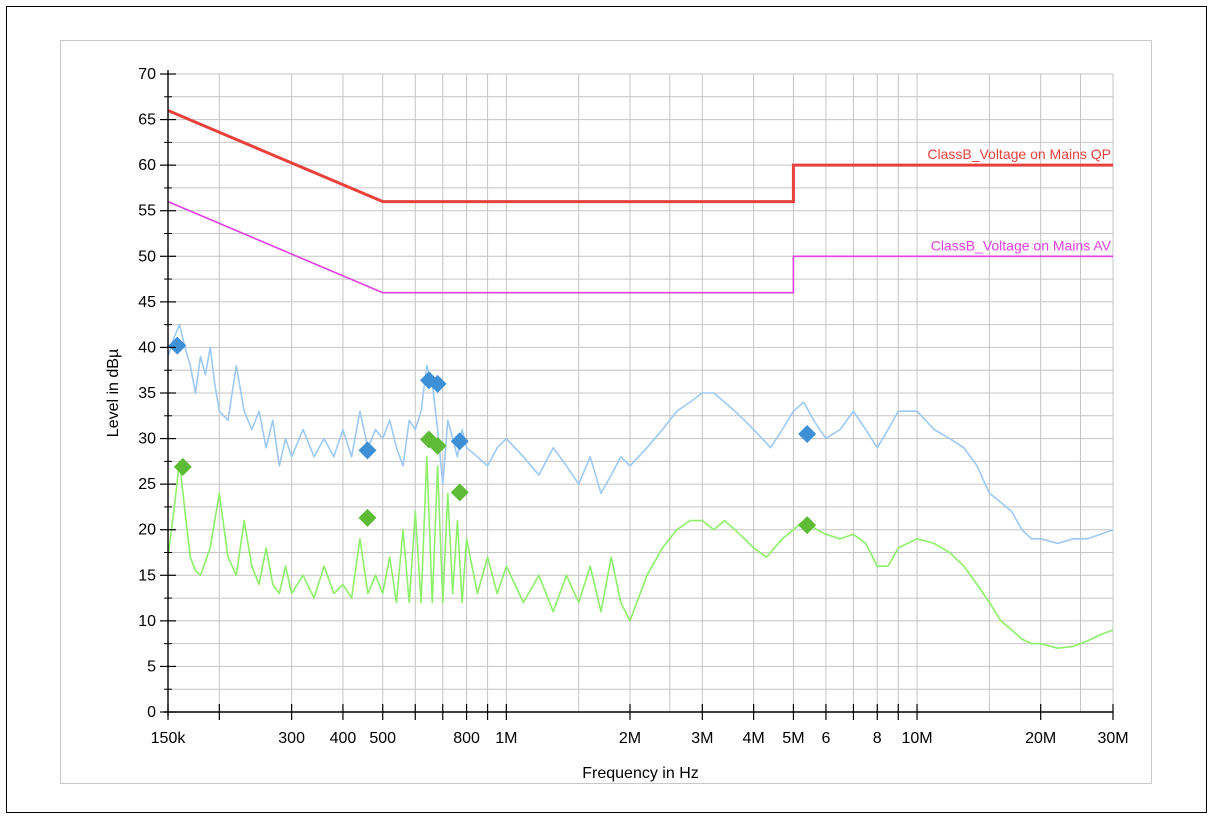 The height and width of the screenshot is (821, 1215). Describe the element at coordinates (506, 738) in the screenshot. I see `x-tick-label: 1M` at that location.